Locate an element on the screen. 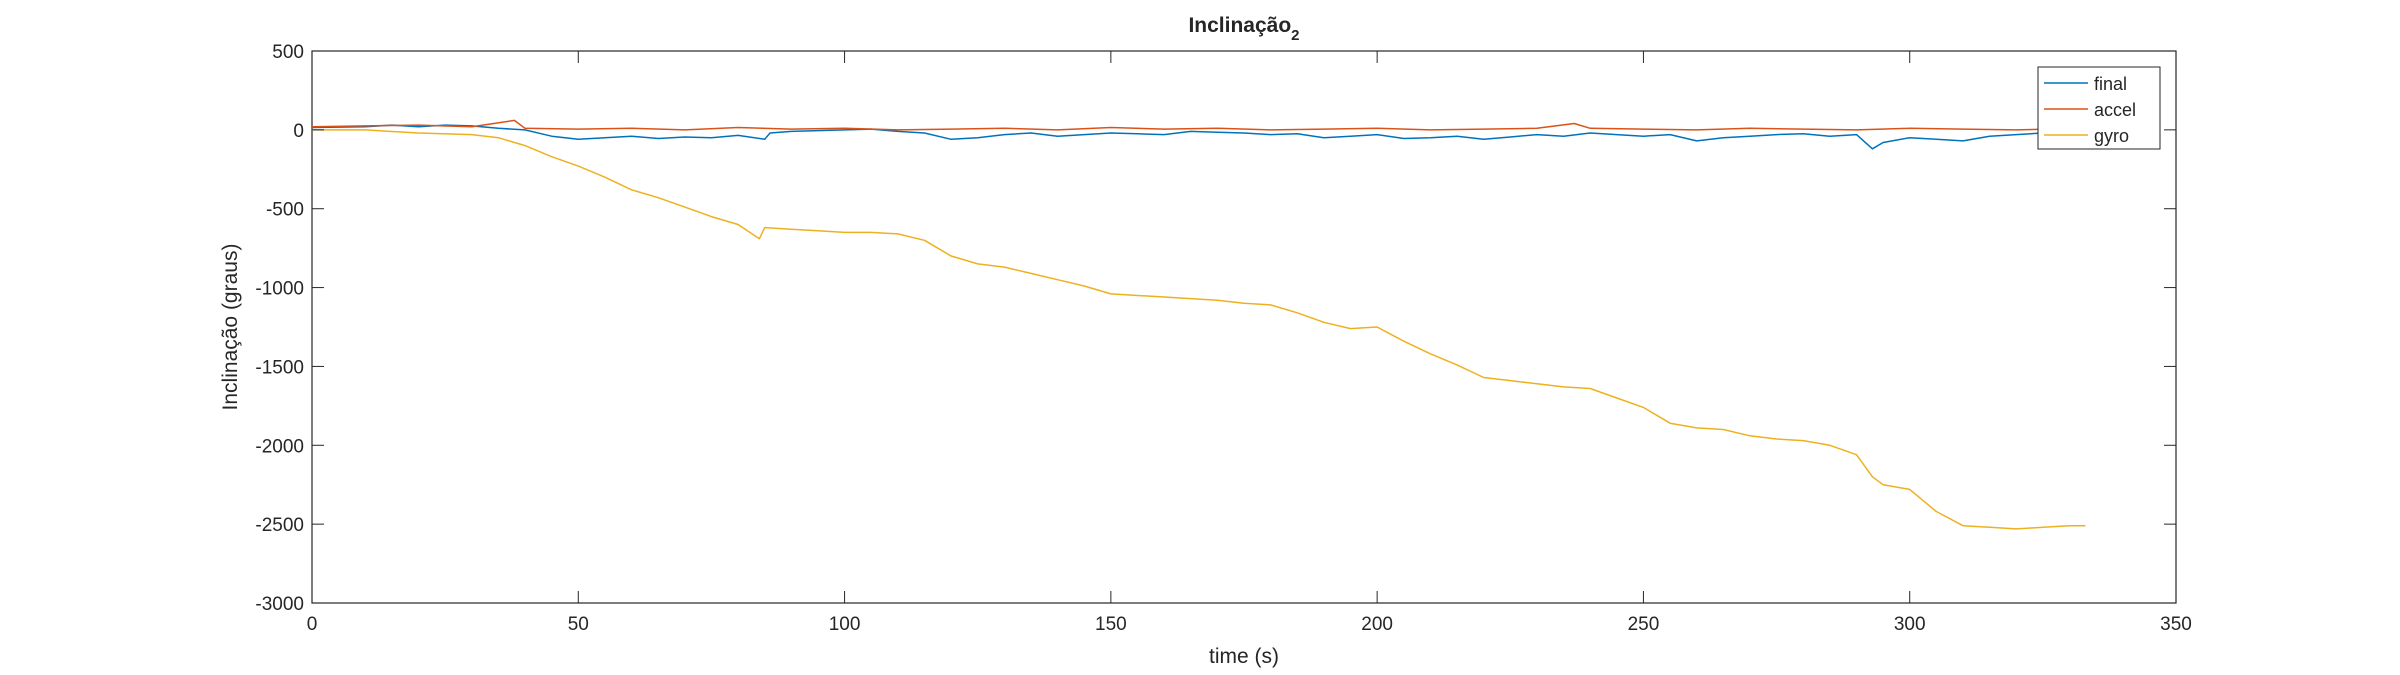  legend-label-final: final is located at coordinates (2110, 84).